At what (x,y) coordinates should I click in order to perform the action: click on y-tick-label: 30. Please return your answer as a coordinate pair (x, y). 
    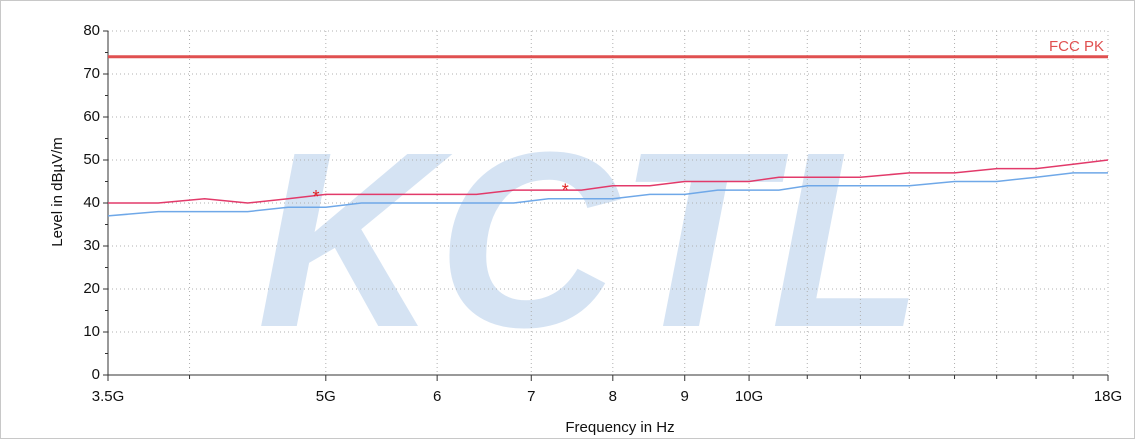
    Looking at the image, I should click on (91, 245).